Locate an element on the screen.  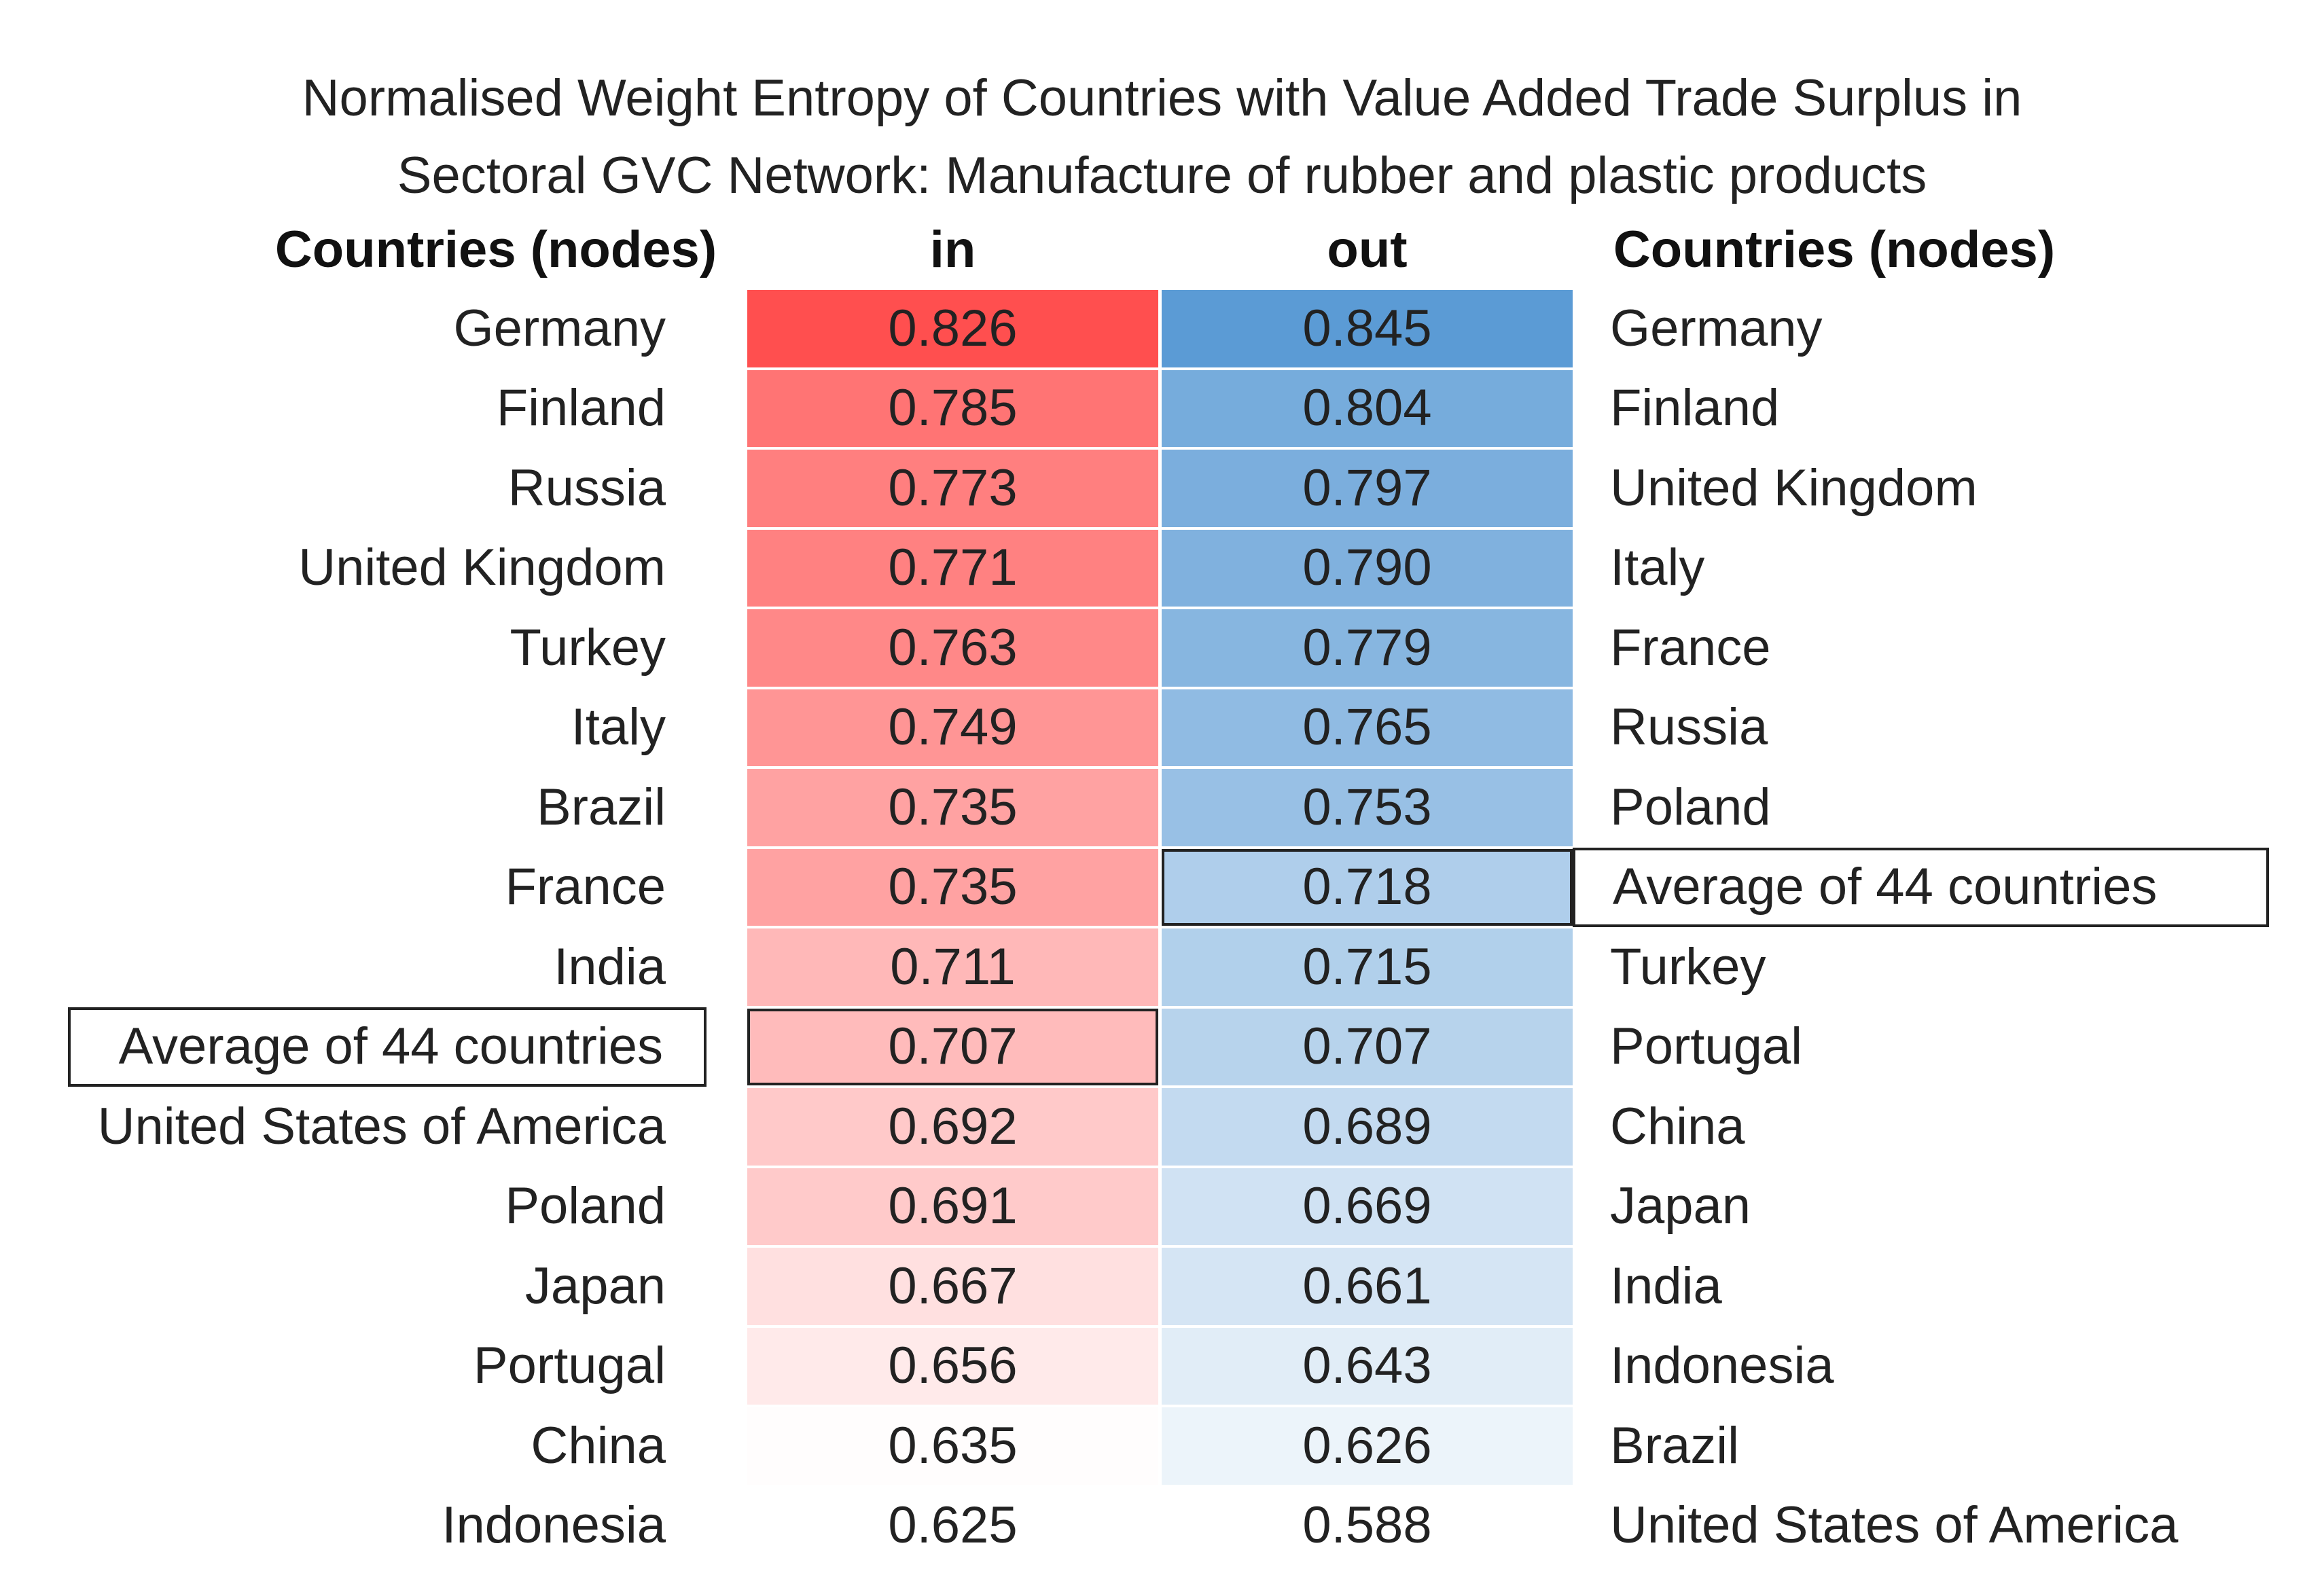
in-country-label: Brazil is located at coordinates (601, 807).